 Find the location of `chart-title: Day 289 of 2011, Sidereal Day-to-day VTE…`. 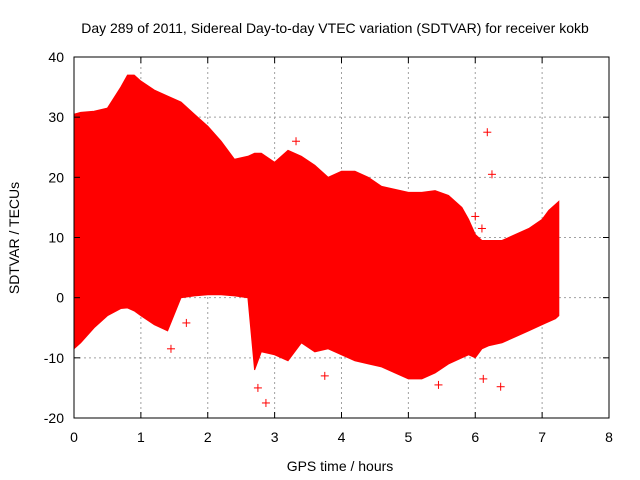

chart-title: Day 289 of 2011, Sidereal Day-to-day VTE… is located at coordinates (335, 28).